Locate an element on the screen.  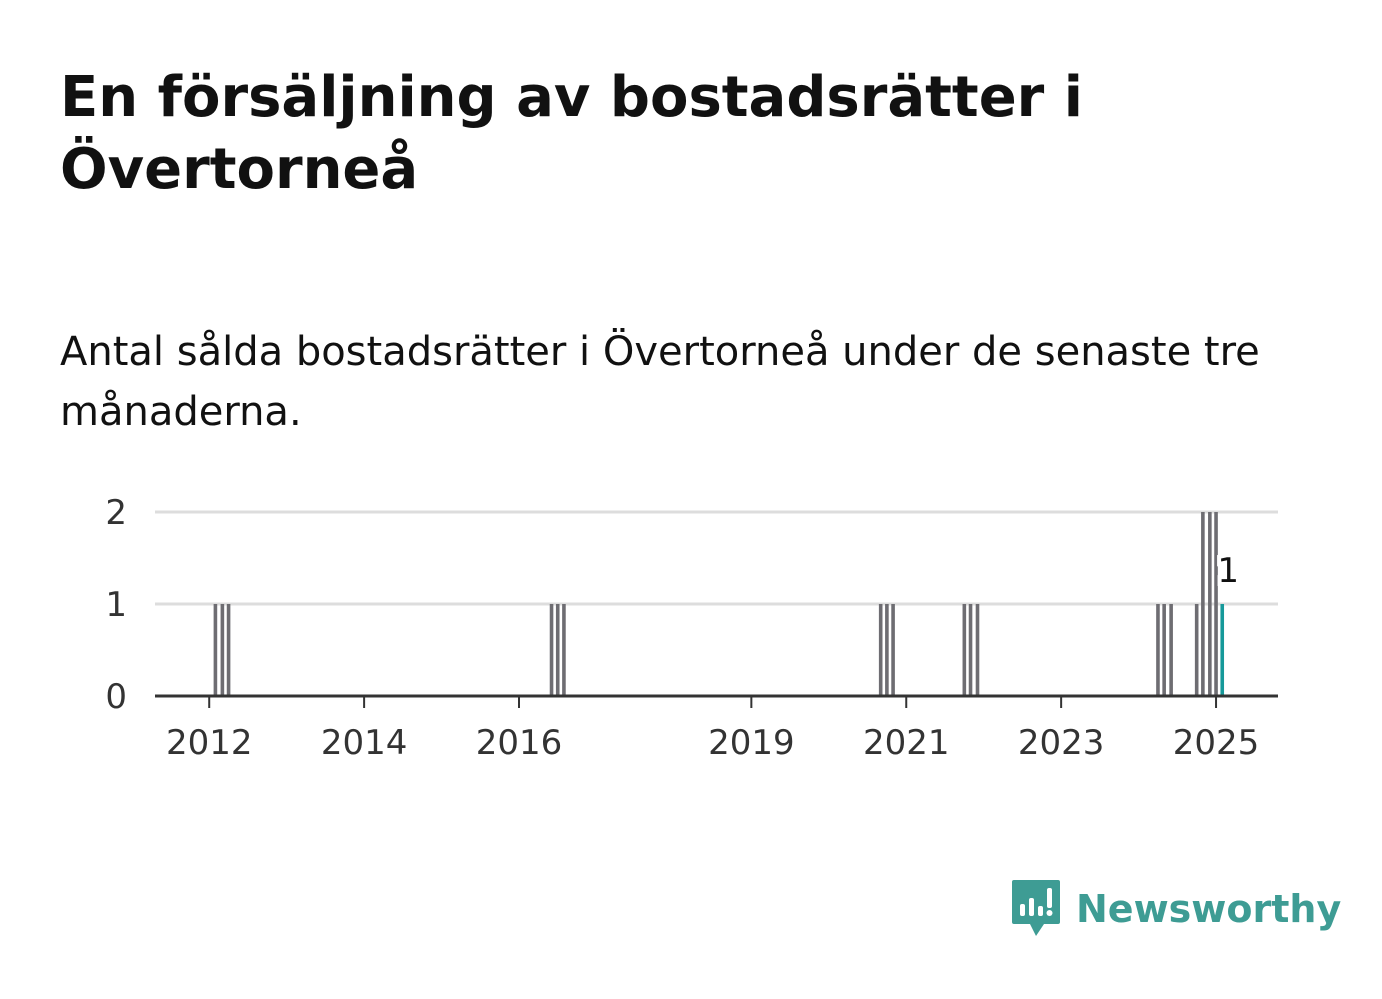
bar-highlight is located at coordinates (1222, 650).